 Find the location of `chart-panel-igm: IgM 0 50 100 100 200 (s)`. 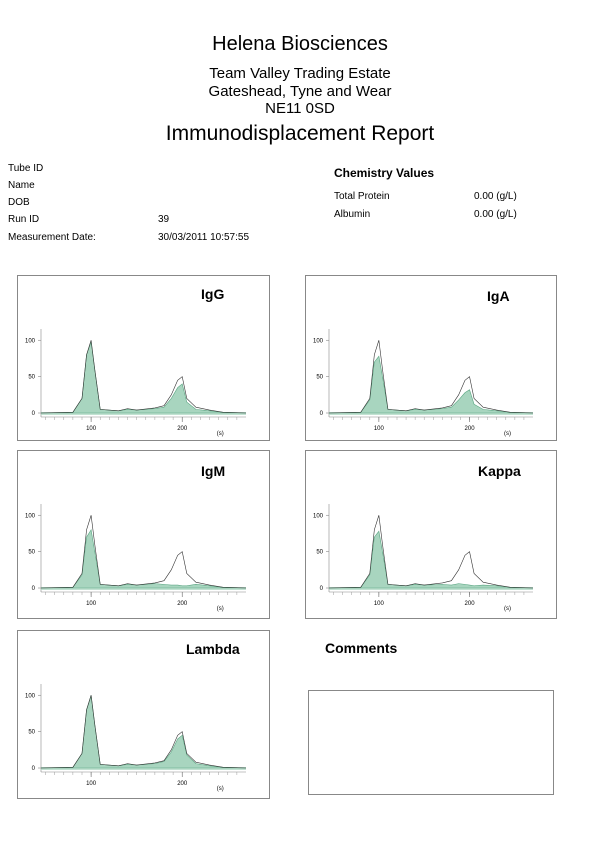

chart-panel-igm: IgM 0 50 100 100 200 (s) is located at coordinates (143, 534).